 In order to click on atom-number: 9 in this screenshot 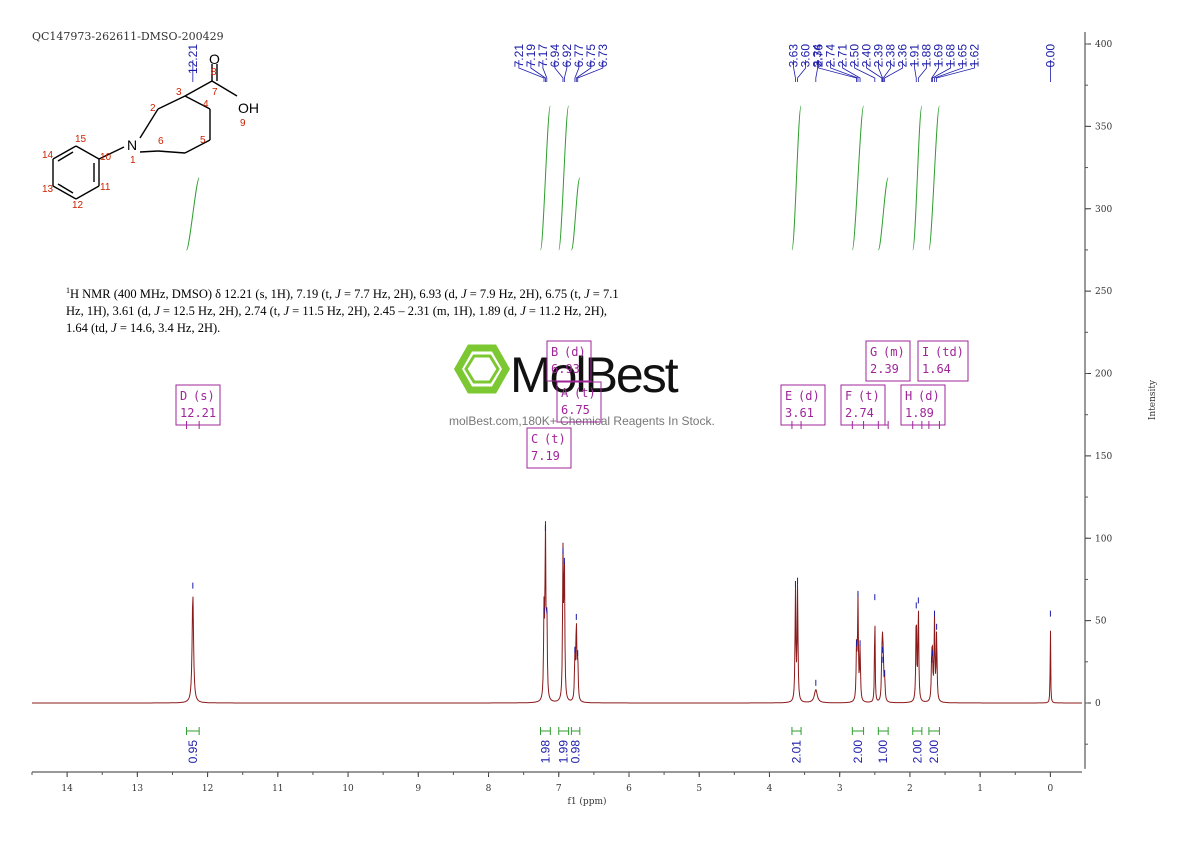, I will do `click(243, 123)`.